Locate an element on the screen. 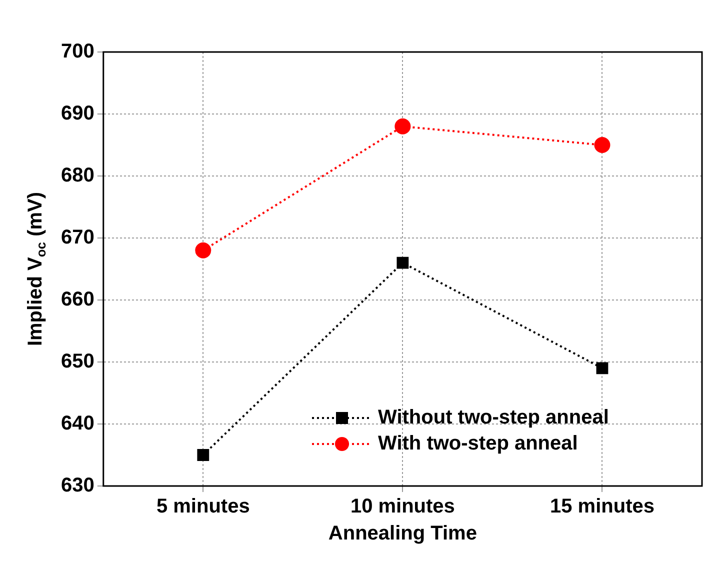 The image size is (728, 572). legend-label: Without two-step anneal is located at coordinates (493, 417).